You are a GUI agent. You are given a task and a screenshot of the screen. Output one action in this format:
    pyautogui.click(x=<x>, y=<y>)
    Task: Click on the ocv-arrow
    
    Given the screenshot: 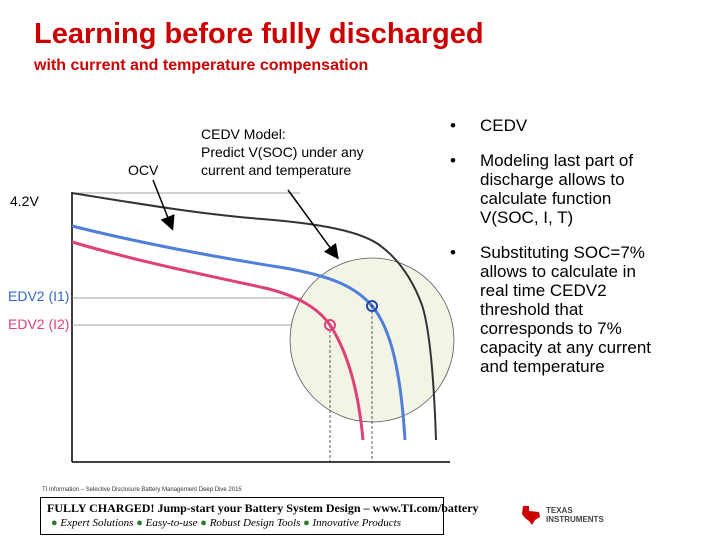 What is the action you would take?
    pyautogui.click(x=163, y=205)
    